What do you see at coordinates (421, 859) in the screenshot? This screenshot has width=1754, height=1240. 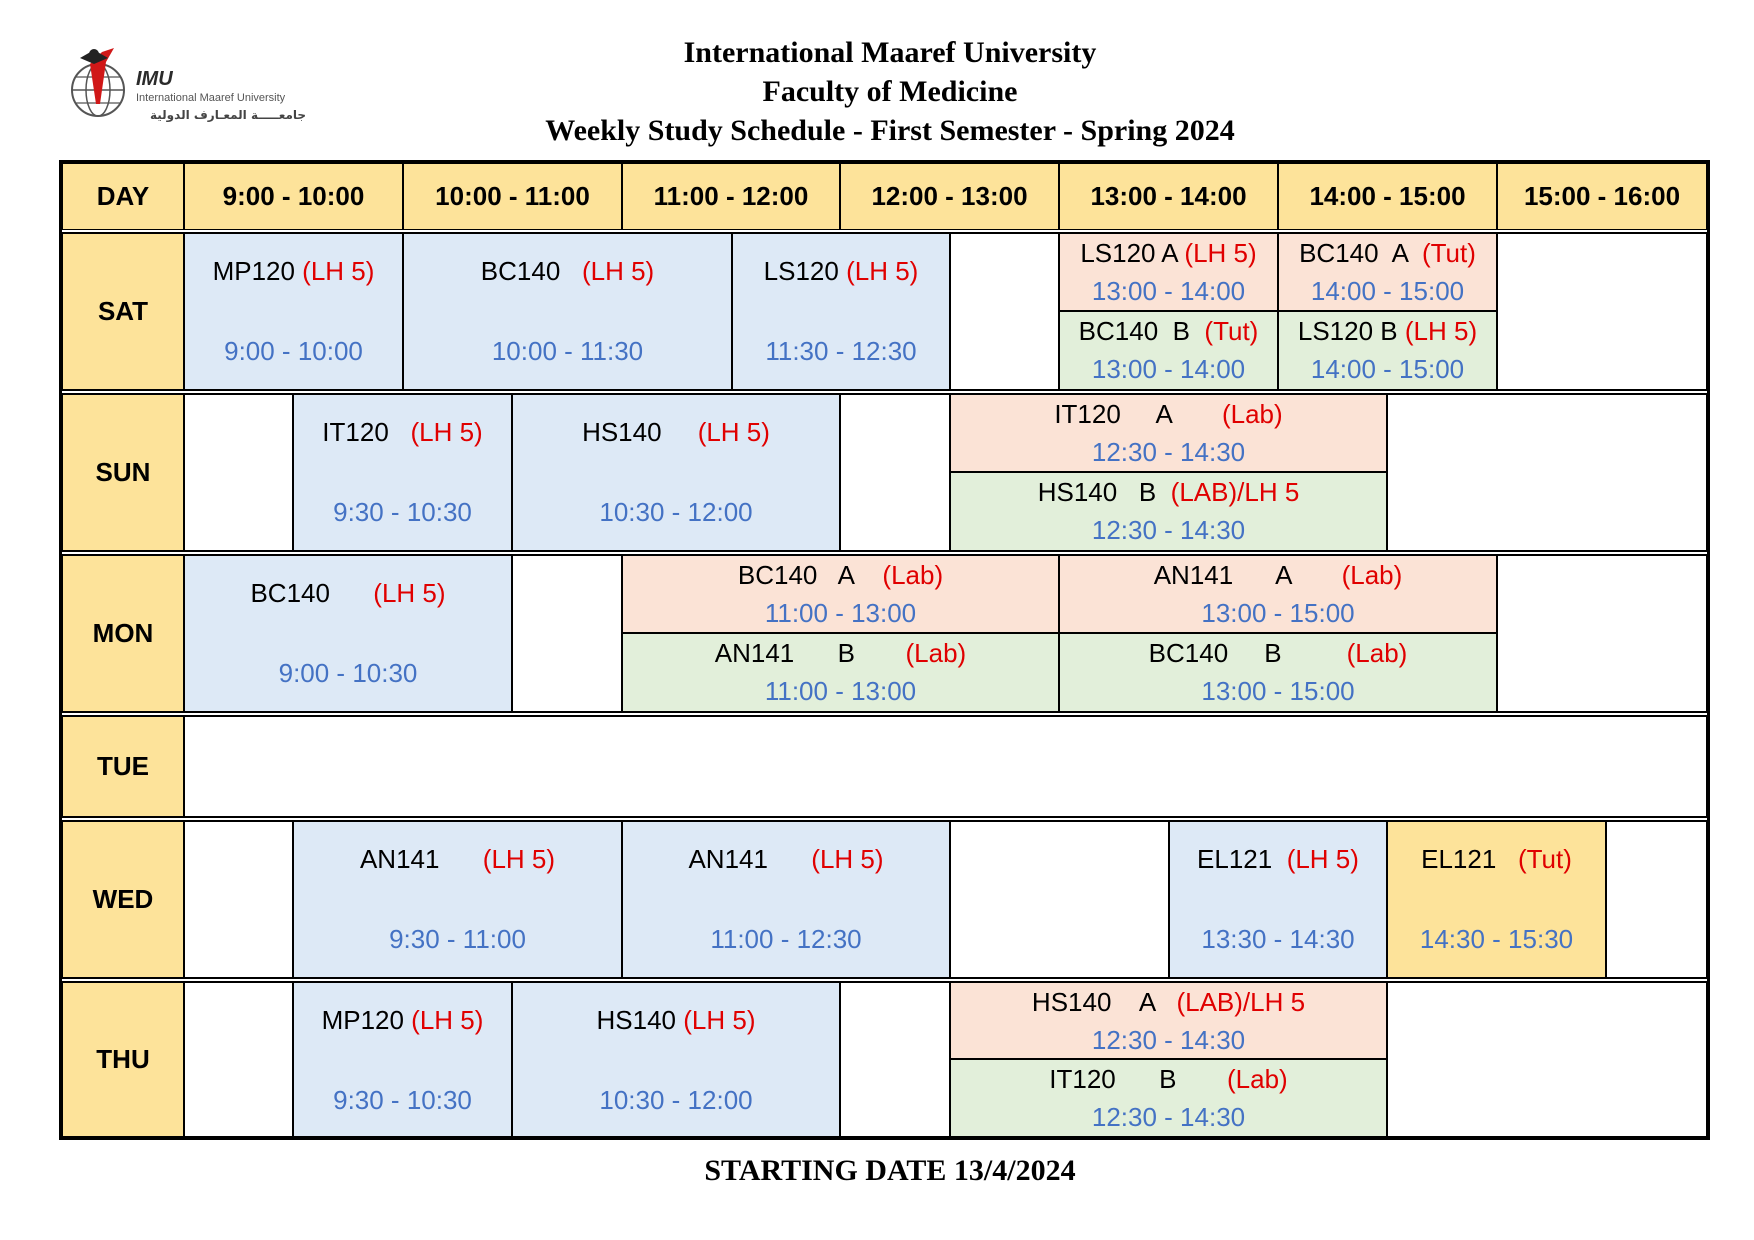 I see `course-code: AN141` at bounding box center [421, 859].